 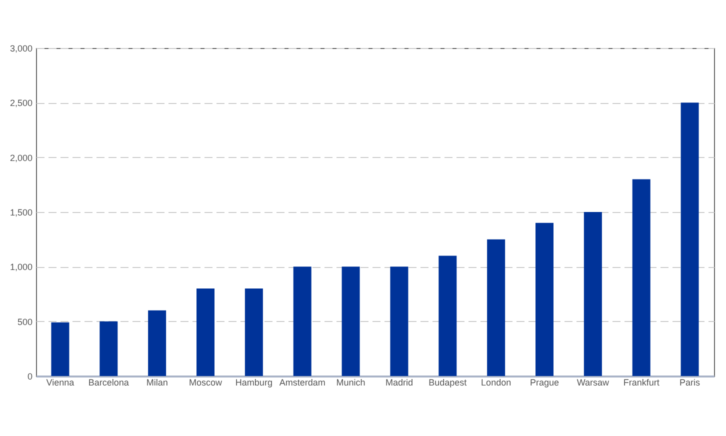 What do you see at coordinates (21, 213) in the screenshot?
I see `y-tick-label: 1,500` at bounding box center [21, 213].